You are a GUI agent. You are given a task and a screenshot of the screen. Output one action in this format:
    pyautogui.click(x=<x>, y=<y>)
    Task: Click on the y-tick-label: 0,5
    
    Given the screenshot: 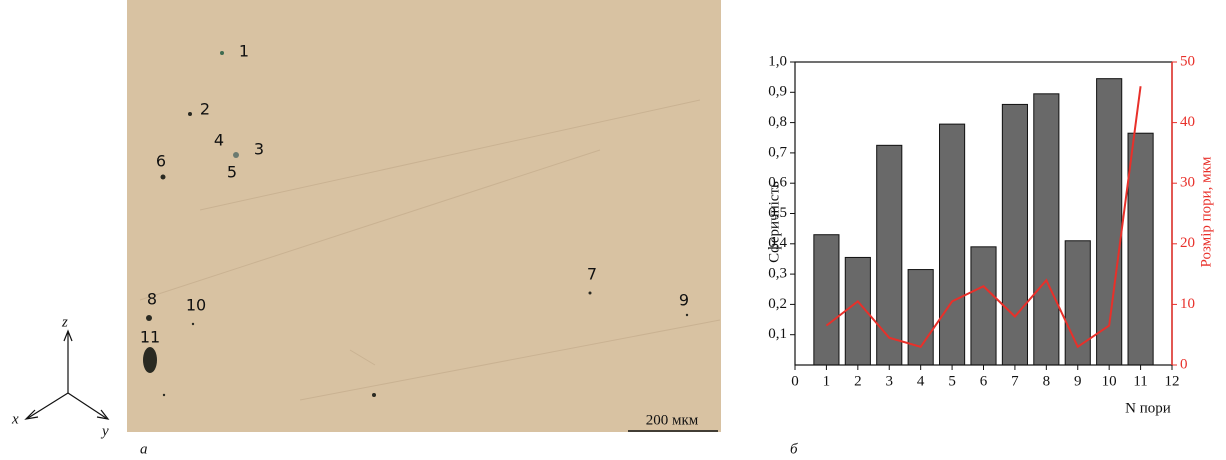 What is the action you would take?
    pyautogui.click(x=777, y=213)
    